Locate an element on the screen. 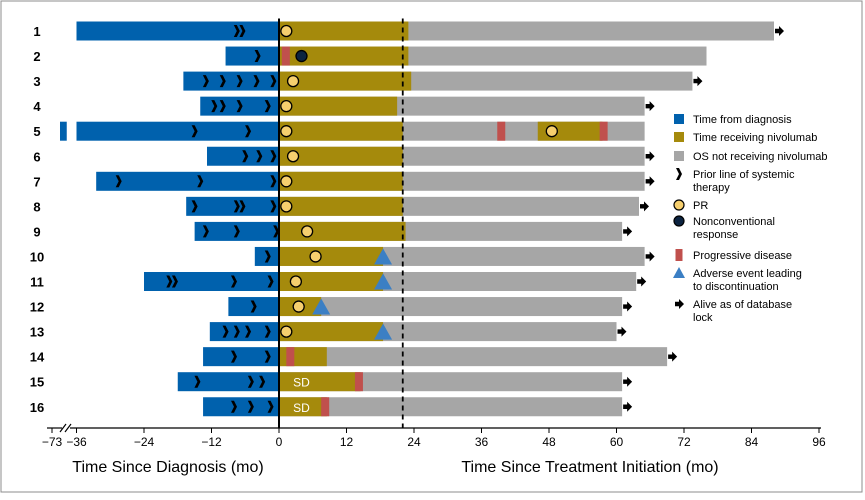 The width and height of the screenshot is (865, 500). patient-id-label: 5 is located at coordinates (36, 131).